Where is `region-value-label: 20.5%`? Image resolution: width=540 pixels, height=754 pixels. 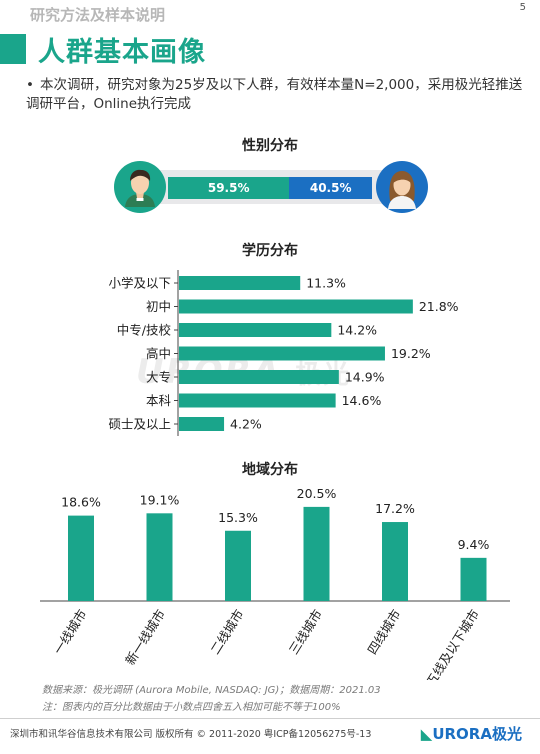 region-value-label: 20.5% is located at coordinates (317, 493).